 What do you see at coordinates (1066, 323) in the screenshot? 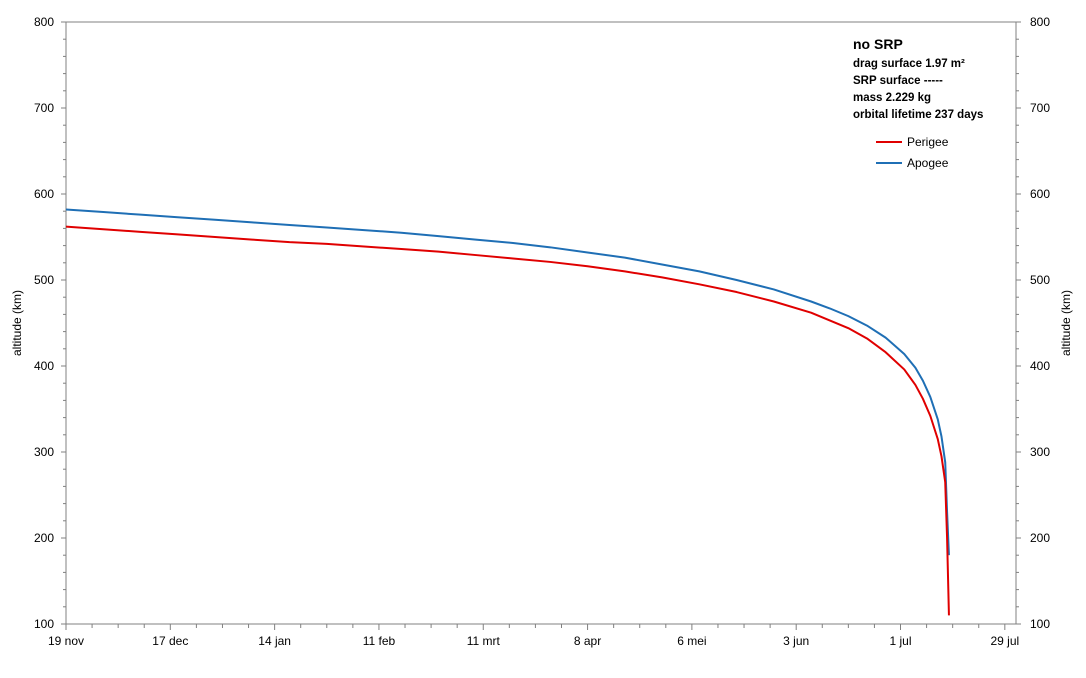
I see `y-axis-title-right: altitude (km)` at bounding box center [1066, 323].